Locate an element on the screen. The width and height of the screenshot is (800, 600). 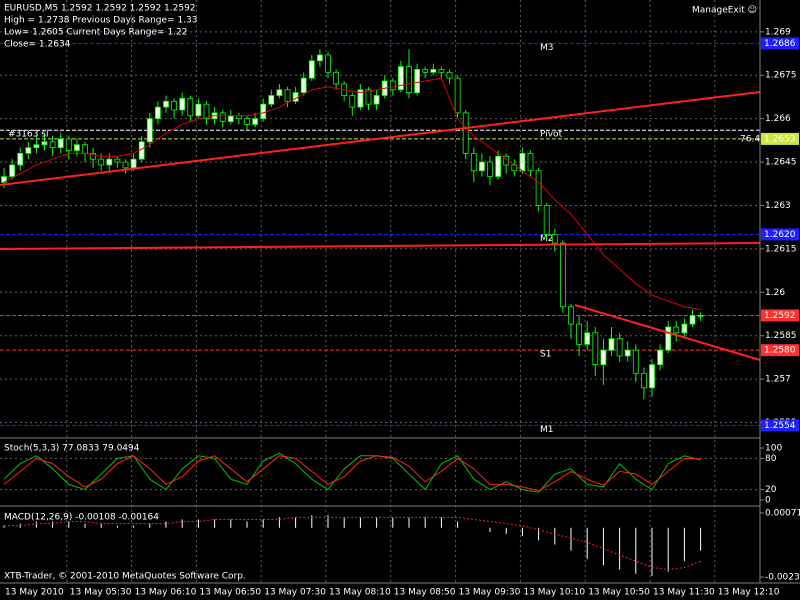
stoch-tick-label: 80 is located at coordinates (771, 459).